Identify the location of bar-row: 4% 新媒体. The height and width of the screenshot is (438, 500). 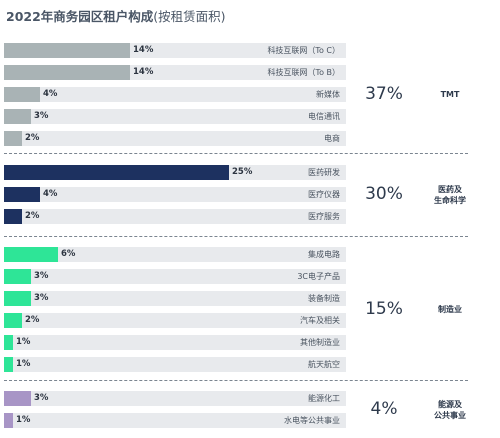
(175, 94).